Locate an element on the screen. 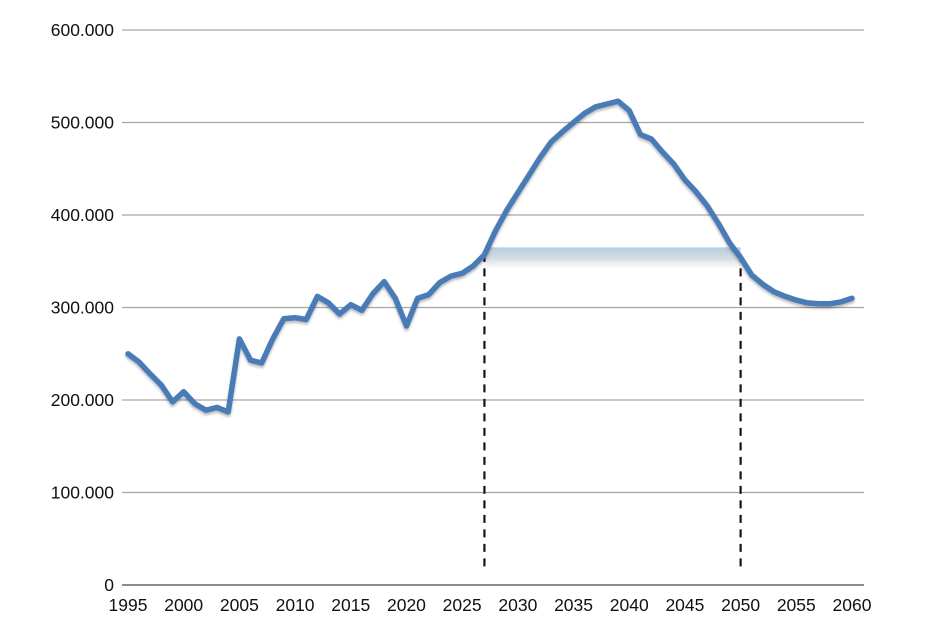  x-tick-label: 2050 is located at coordinates (740, 605).